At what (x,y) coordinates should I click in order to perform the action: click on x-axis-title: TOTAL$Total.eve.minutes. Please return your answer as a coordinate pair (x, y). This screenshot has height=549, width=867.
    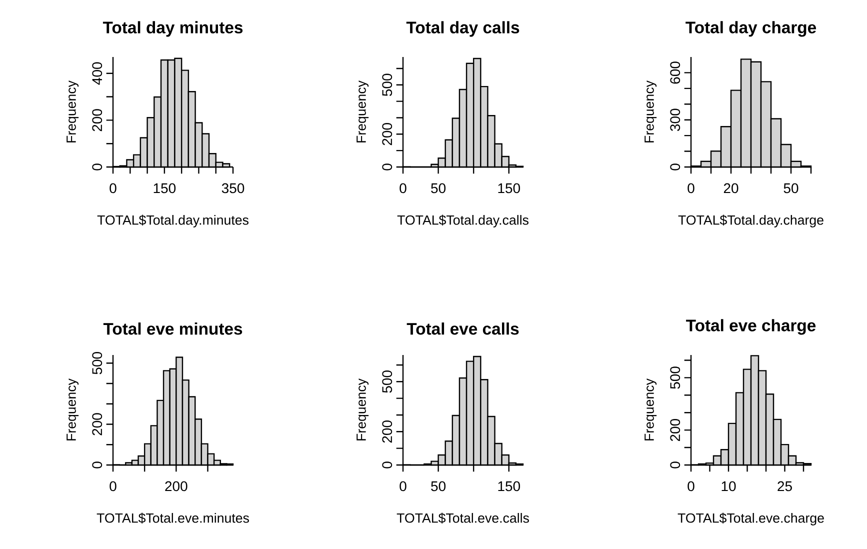
    Looking at the image, I should click on (172, 518).